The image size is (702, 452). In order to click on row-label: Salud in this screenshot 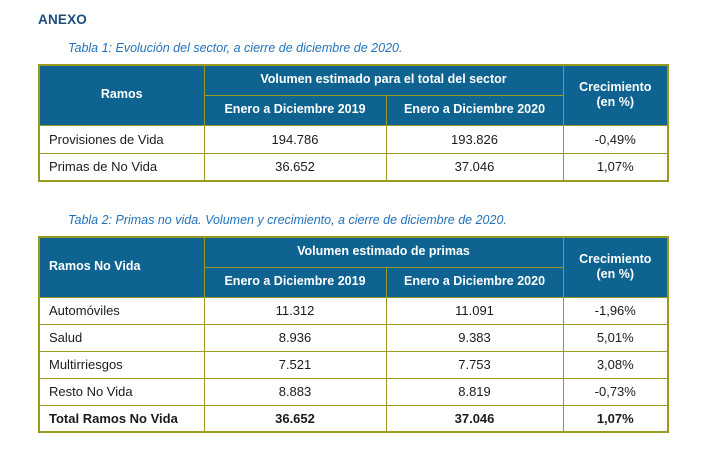, I will do `click(121, 337)`.